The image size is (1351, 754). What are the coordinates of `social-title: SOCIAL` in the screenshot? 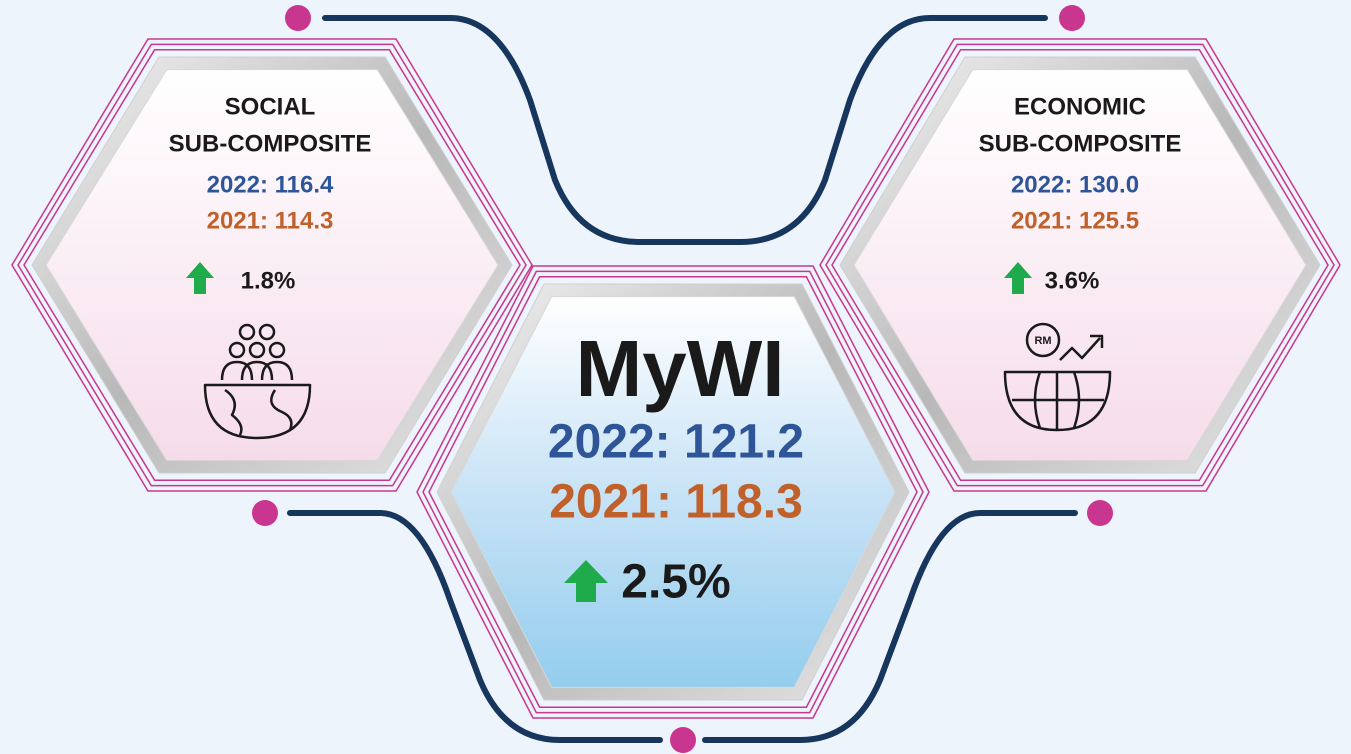 It's located at (270, 106).